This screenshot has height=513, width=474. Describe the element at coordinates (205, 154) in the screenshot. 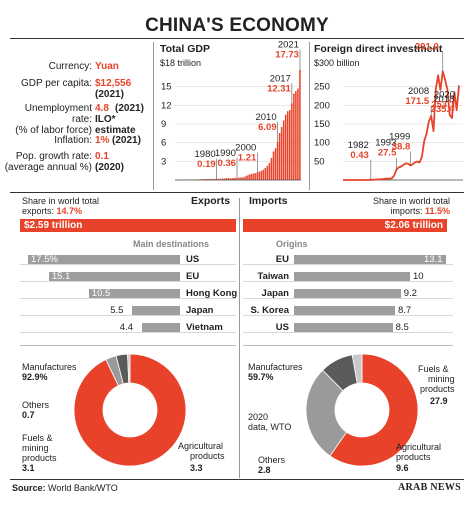

I see `gdp-year-label: 1980` at that location.